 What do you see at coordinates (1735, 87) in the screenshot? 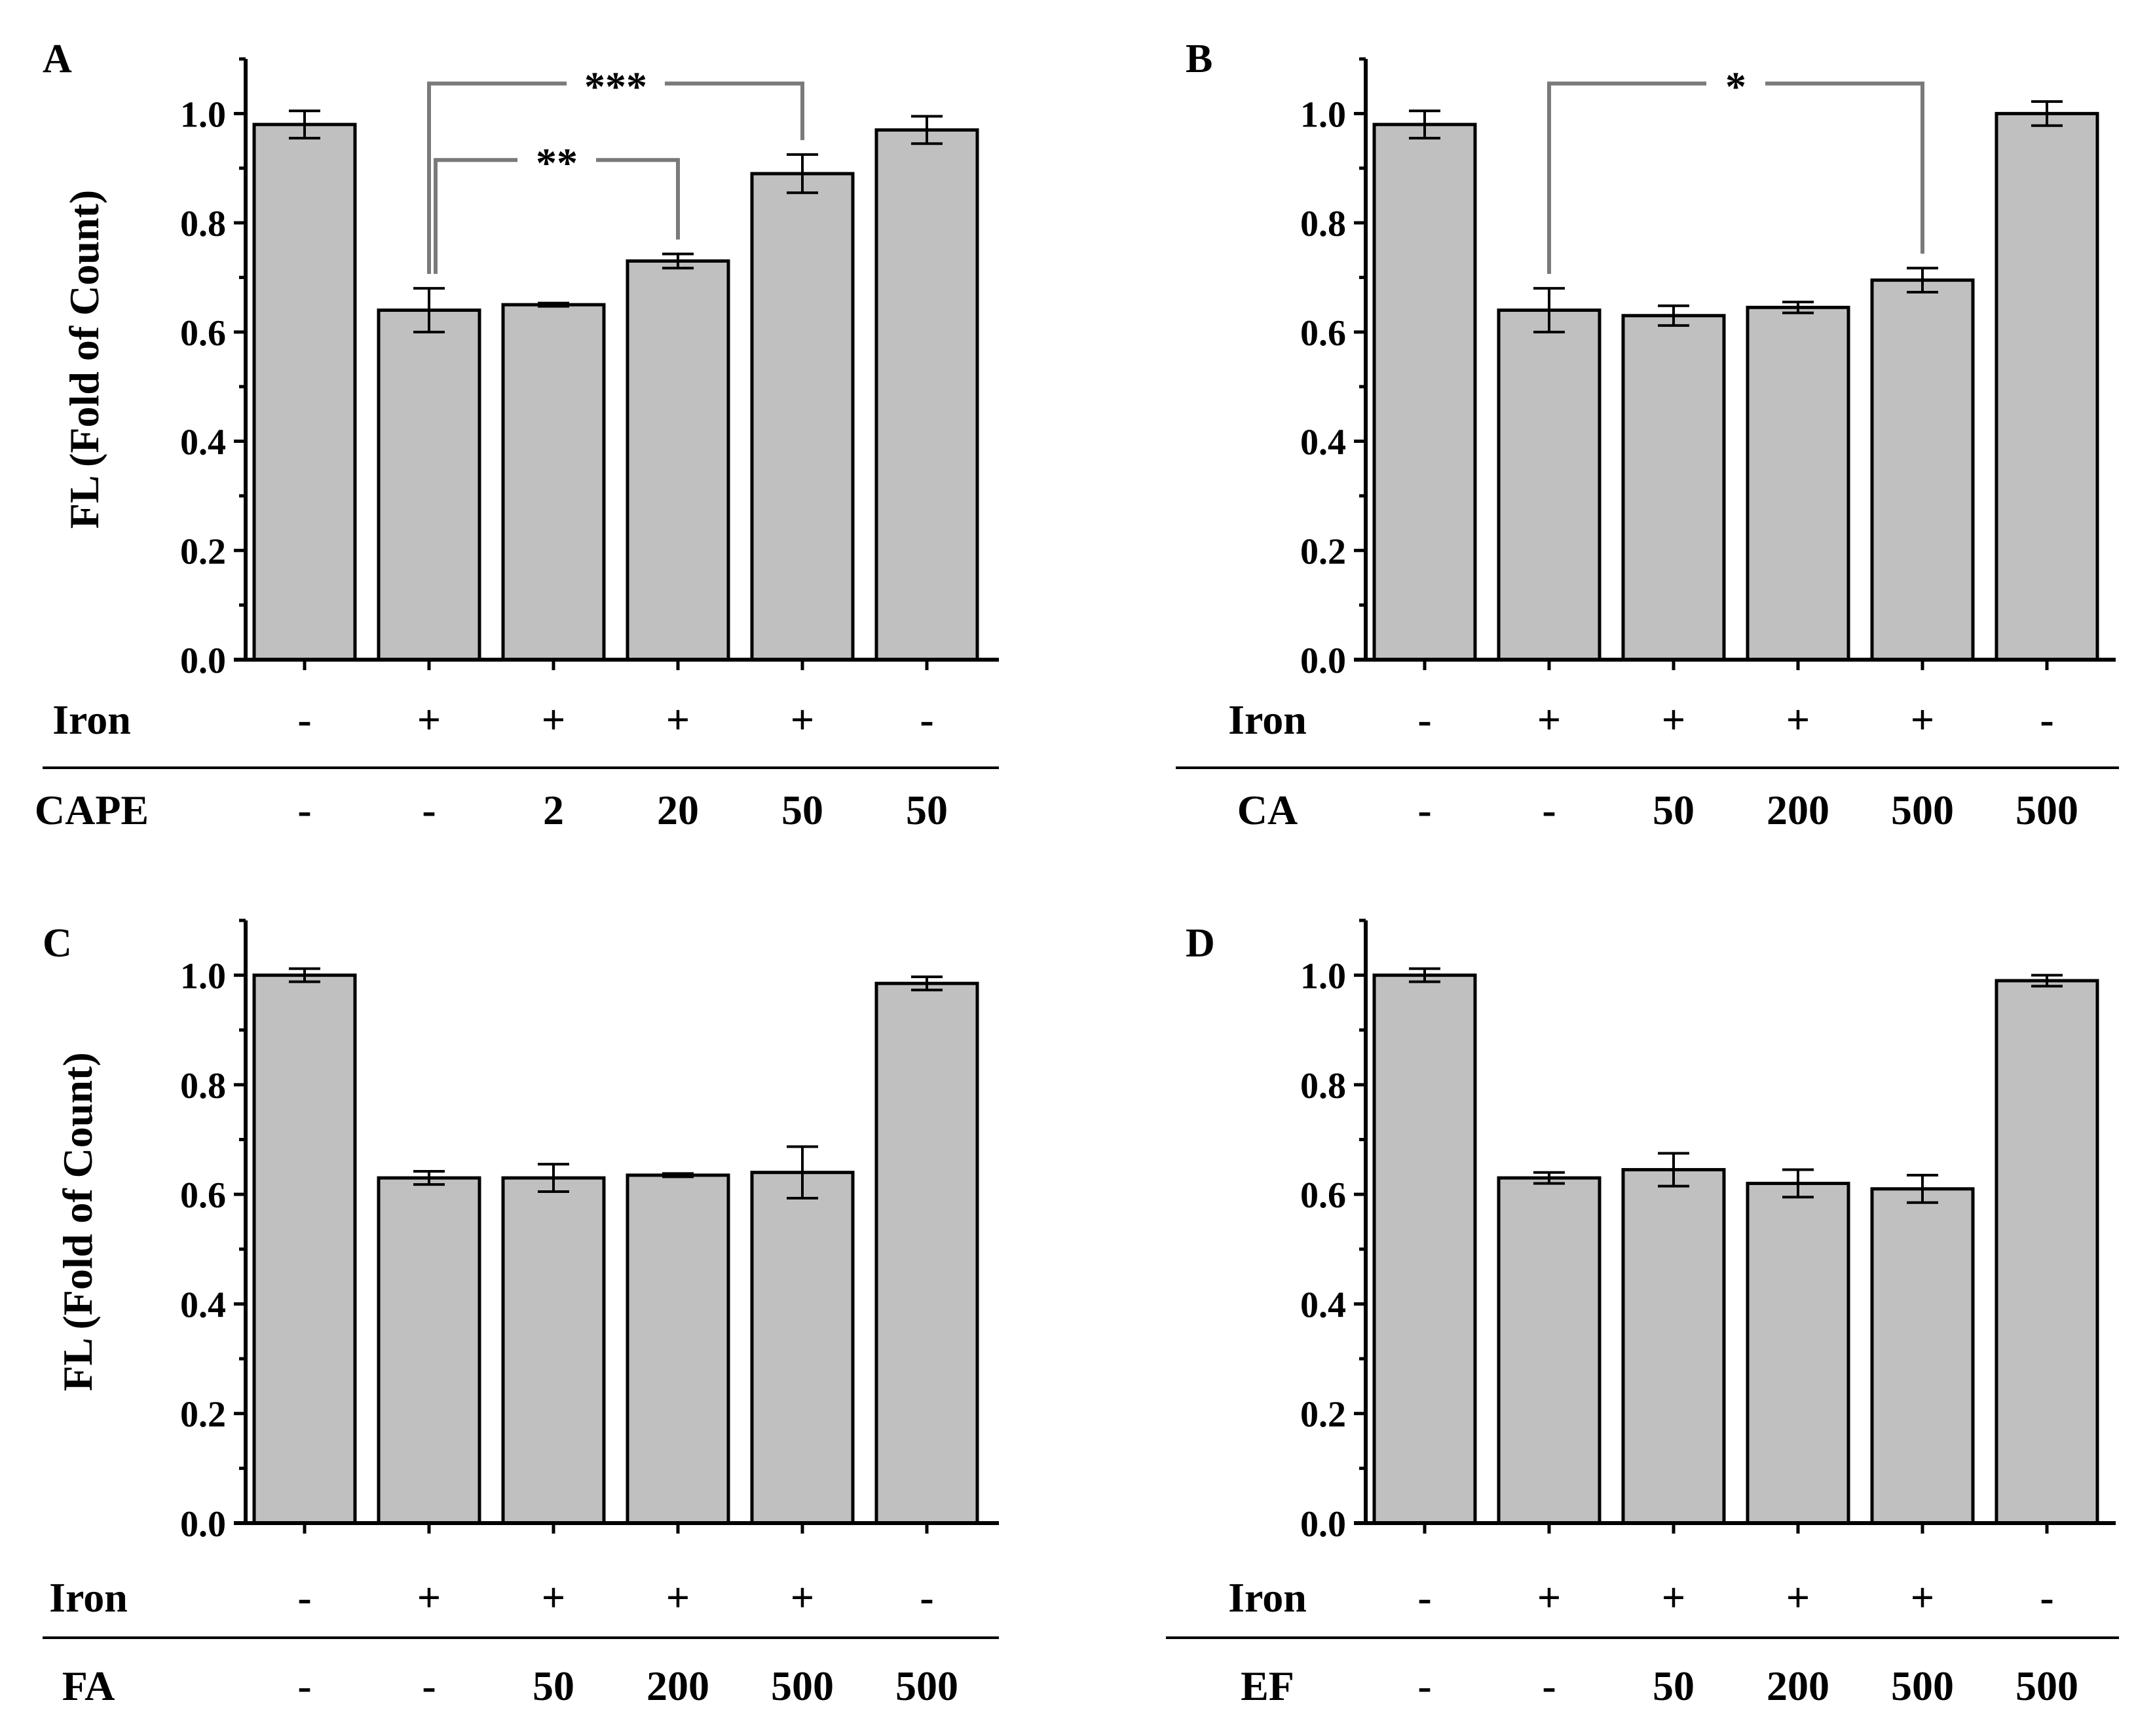
I see `significance-label: *` at bounding box center [1735, 87].